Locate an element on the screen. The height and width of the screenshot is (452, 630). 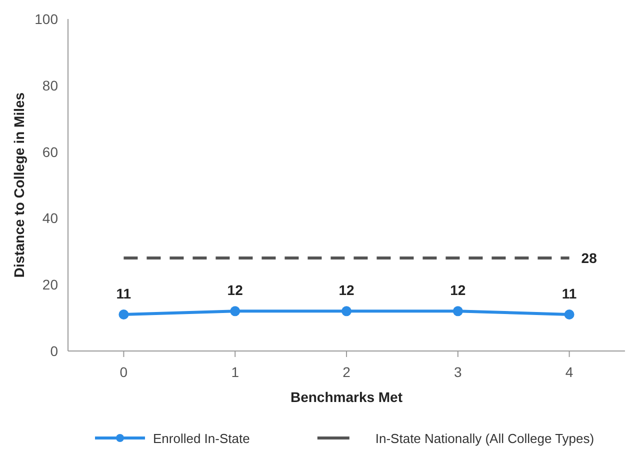
y-tick-label: 0 is located at coordinates (54, 351).